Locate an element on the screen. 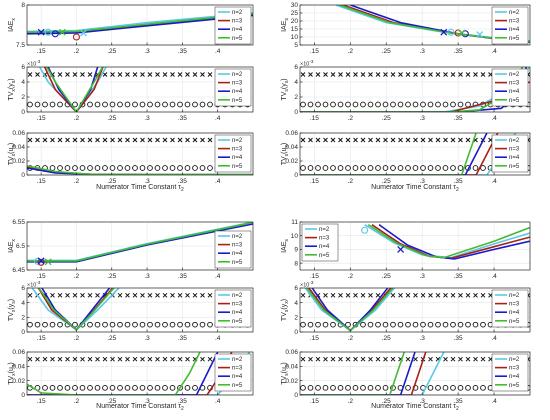 This screenshot has height=420, width=550. optimum-circle-marker is located at coordinates (55, 34).